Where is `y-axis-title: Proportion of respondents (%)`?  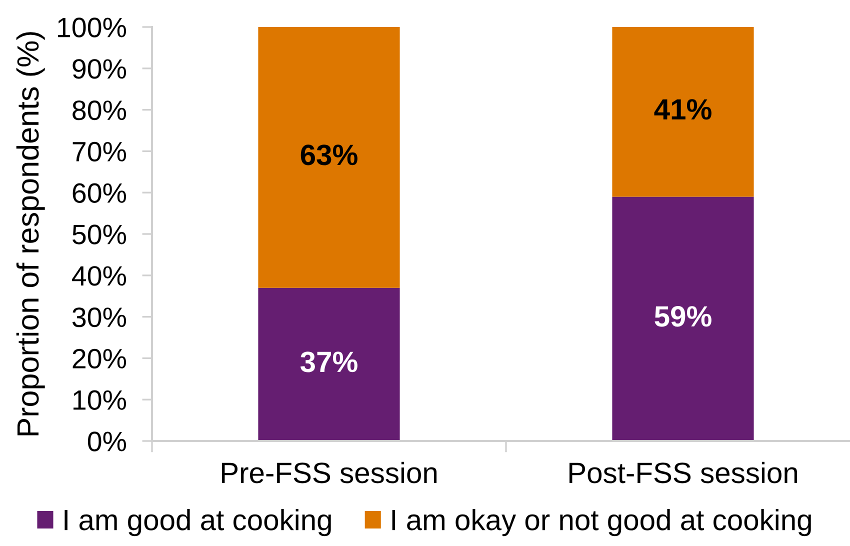
y-axis-title: Proportion of respondents (%) is located at coordinates (30, 234).